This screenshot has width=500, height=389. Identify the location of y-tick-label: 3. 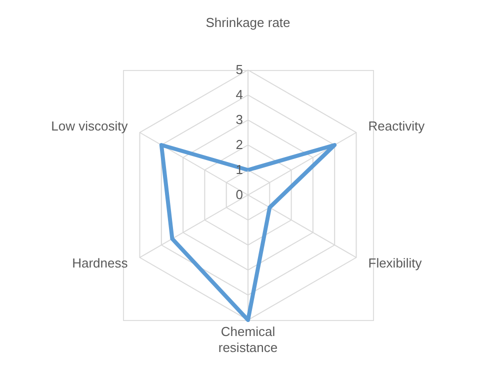
(239, 119).